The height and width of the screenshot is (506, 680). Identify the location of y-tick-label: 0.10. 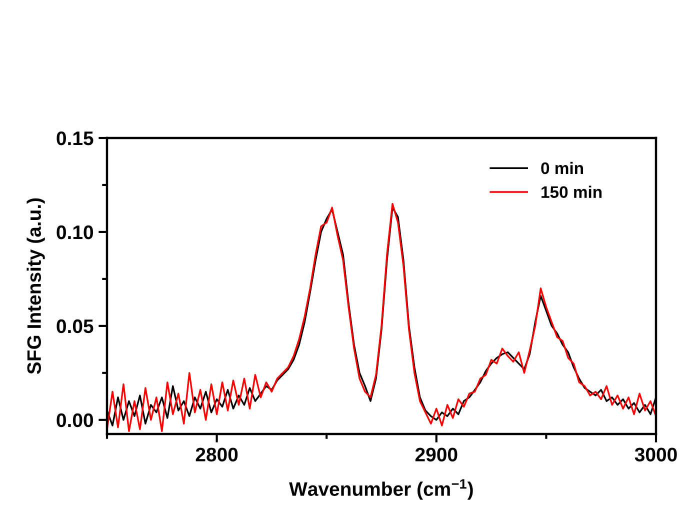
(75, 232).